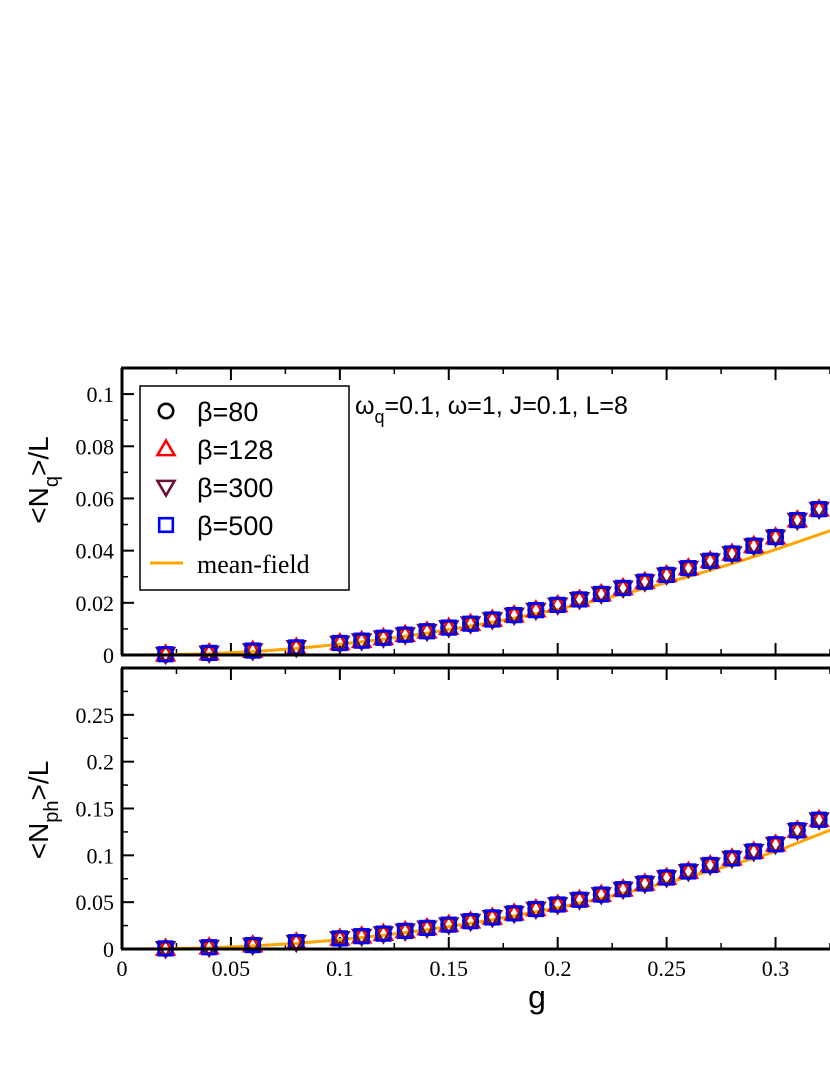 This screenshot has width=830, height=1075. Describe the element at coordinates (475, 889) in the screenshot. I see `bottom-mean-field-line` at that location.